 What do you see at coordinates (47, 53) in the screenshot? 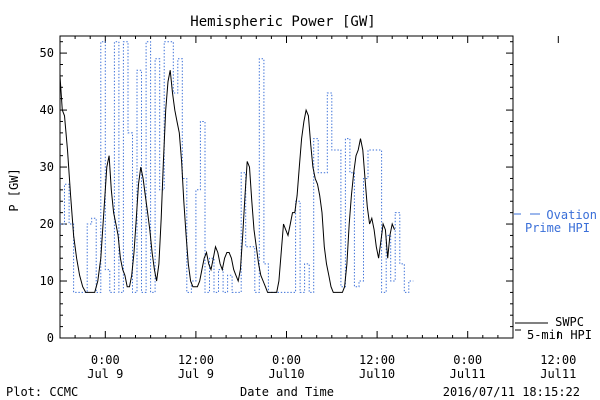
I see `y-tick-label: 50` at bounding box center [47, 53].